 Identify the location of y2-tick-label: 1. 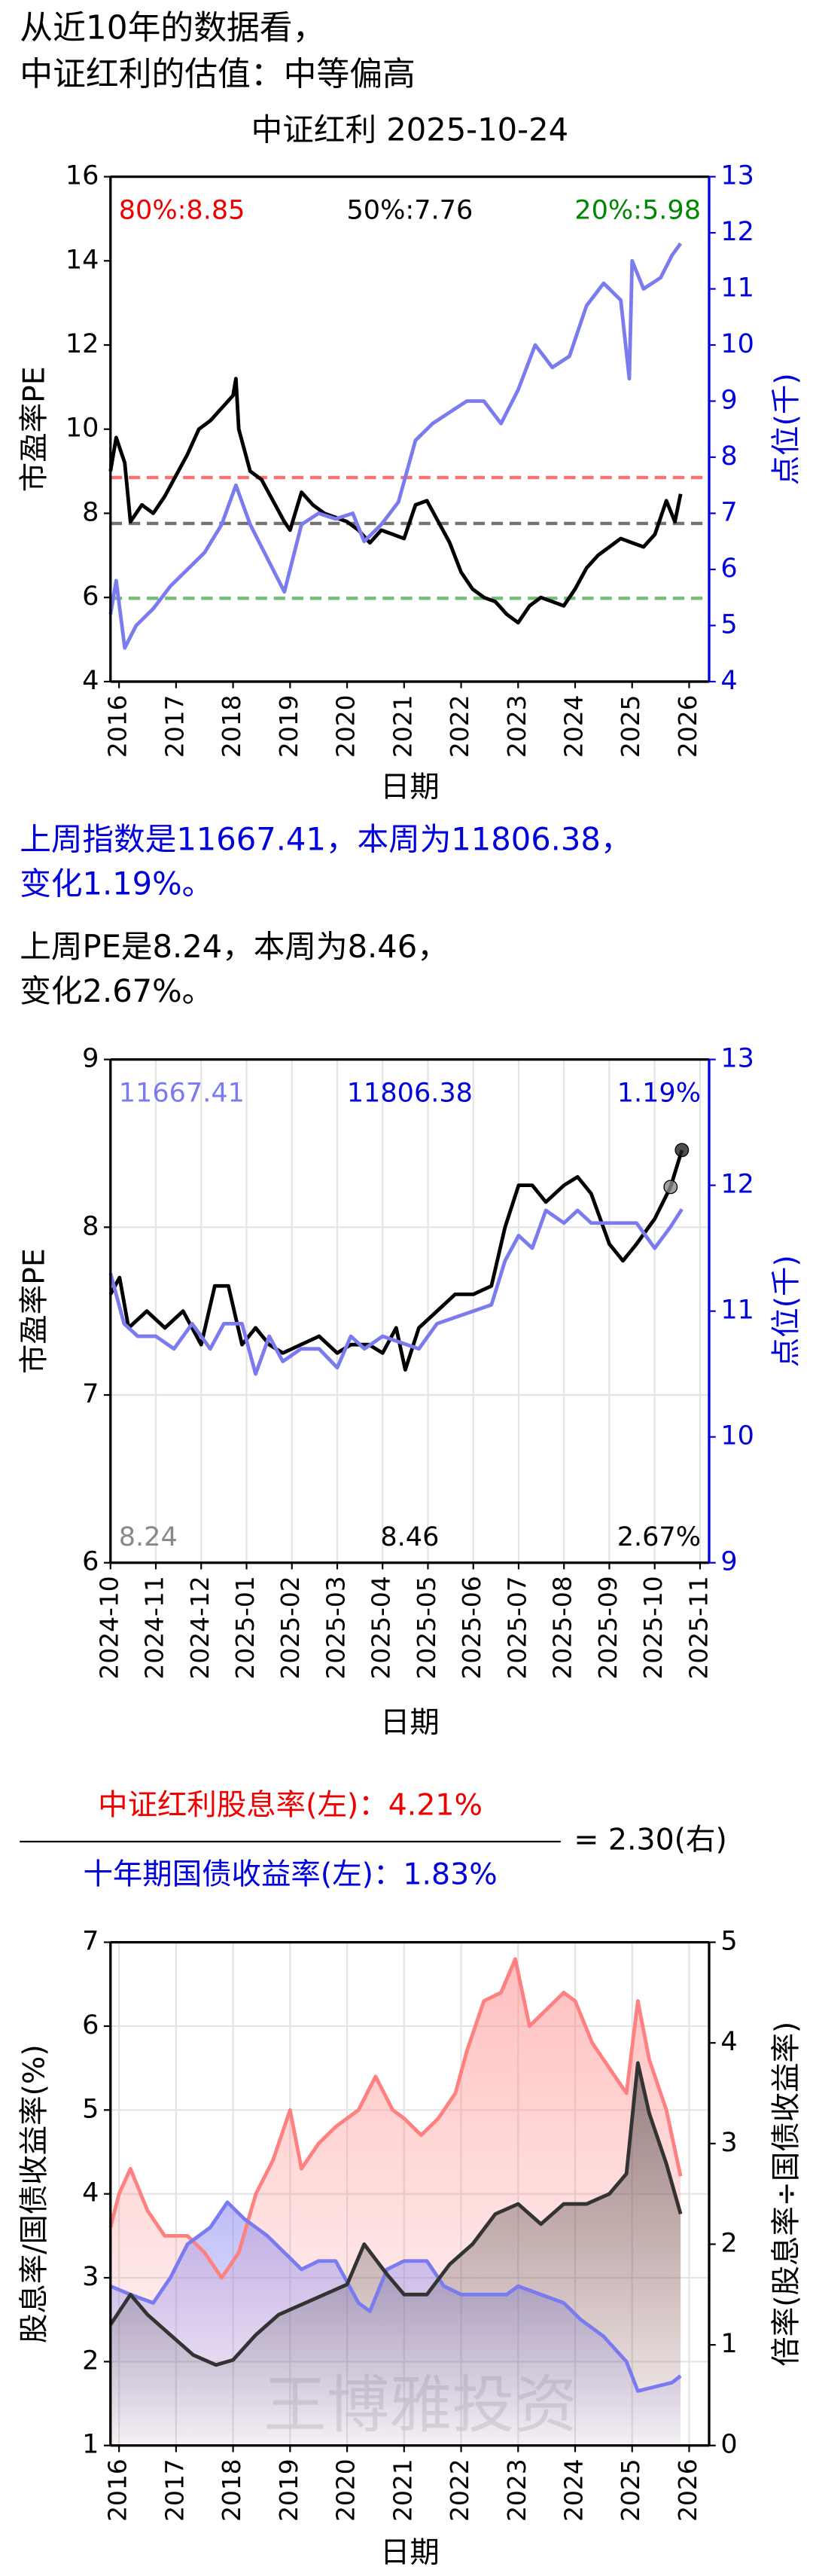
(728, 2343).